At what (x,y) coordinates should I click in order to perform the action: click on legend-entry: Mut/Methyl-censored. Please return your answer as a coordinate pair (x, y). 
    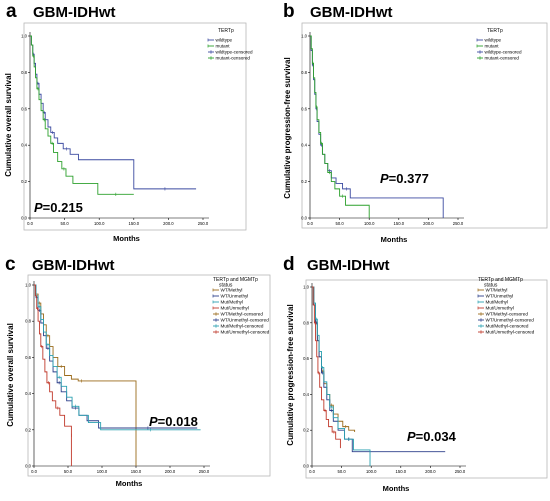
    Looking at the image, I should click on (507, 326).